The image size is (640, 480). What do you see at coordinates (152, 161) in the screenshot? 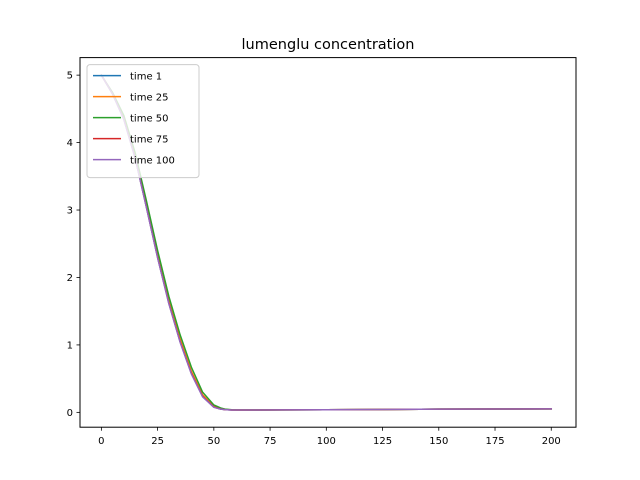
I see `legend-label-5: time 100` at bounding box center [152, 161].